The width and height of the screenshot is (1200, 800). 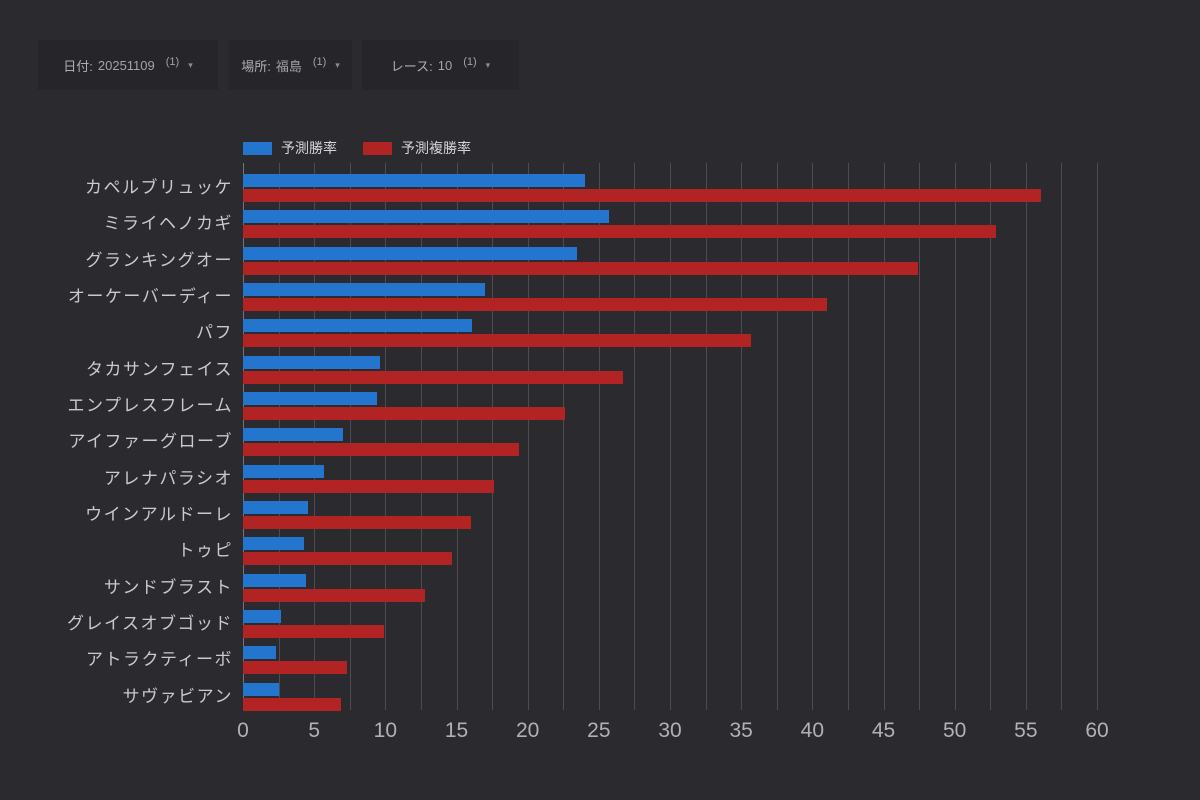 I want to click on filter-place-dropdown: 場所: 福島 (1) ▾, so click(x=290, y=65).